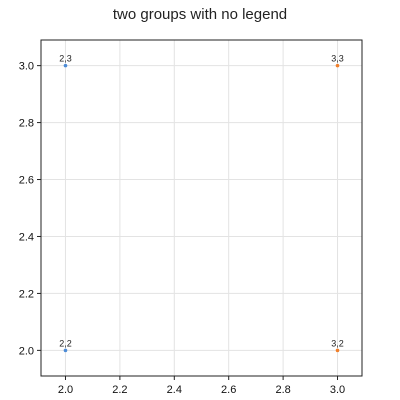 This screenshot has height=400, width=400. I want to click on x-tick-label: 2.2, so click(119, 390).